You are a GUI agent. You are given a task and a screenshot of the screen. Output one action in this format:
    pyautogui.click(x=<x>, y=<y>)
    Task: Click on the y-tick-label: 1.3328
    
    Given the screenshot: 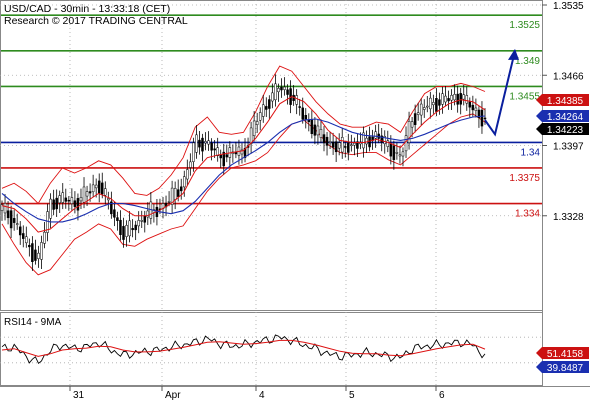 What is the action you would take?
    pyautogui.click(x=568, y=217)
    